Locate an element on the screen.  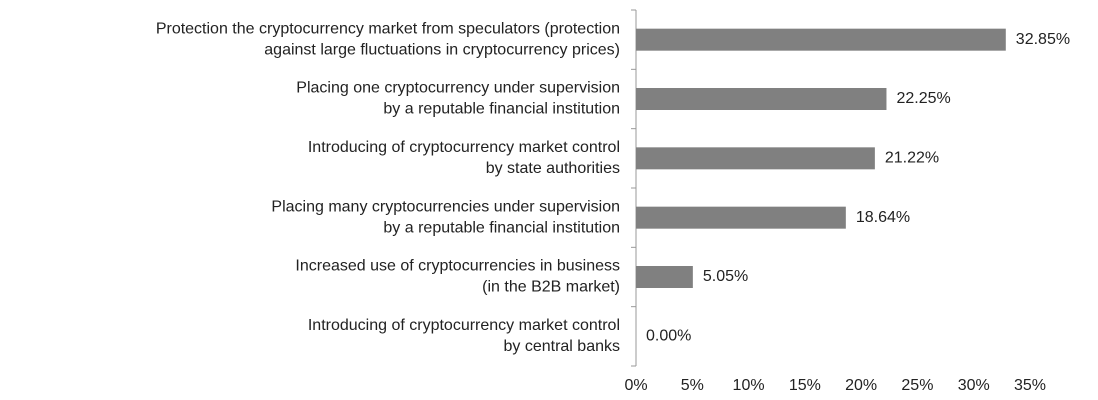
y-tick-label: (in the B2B market) is located at coordinates (551, 287).